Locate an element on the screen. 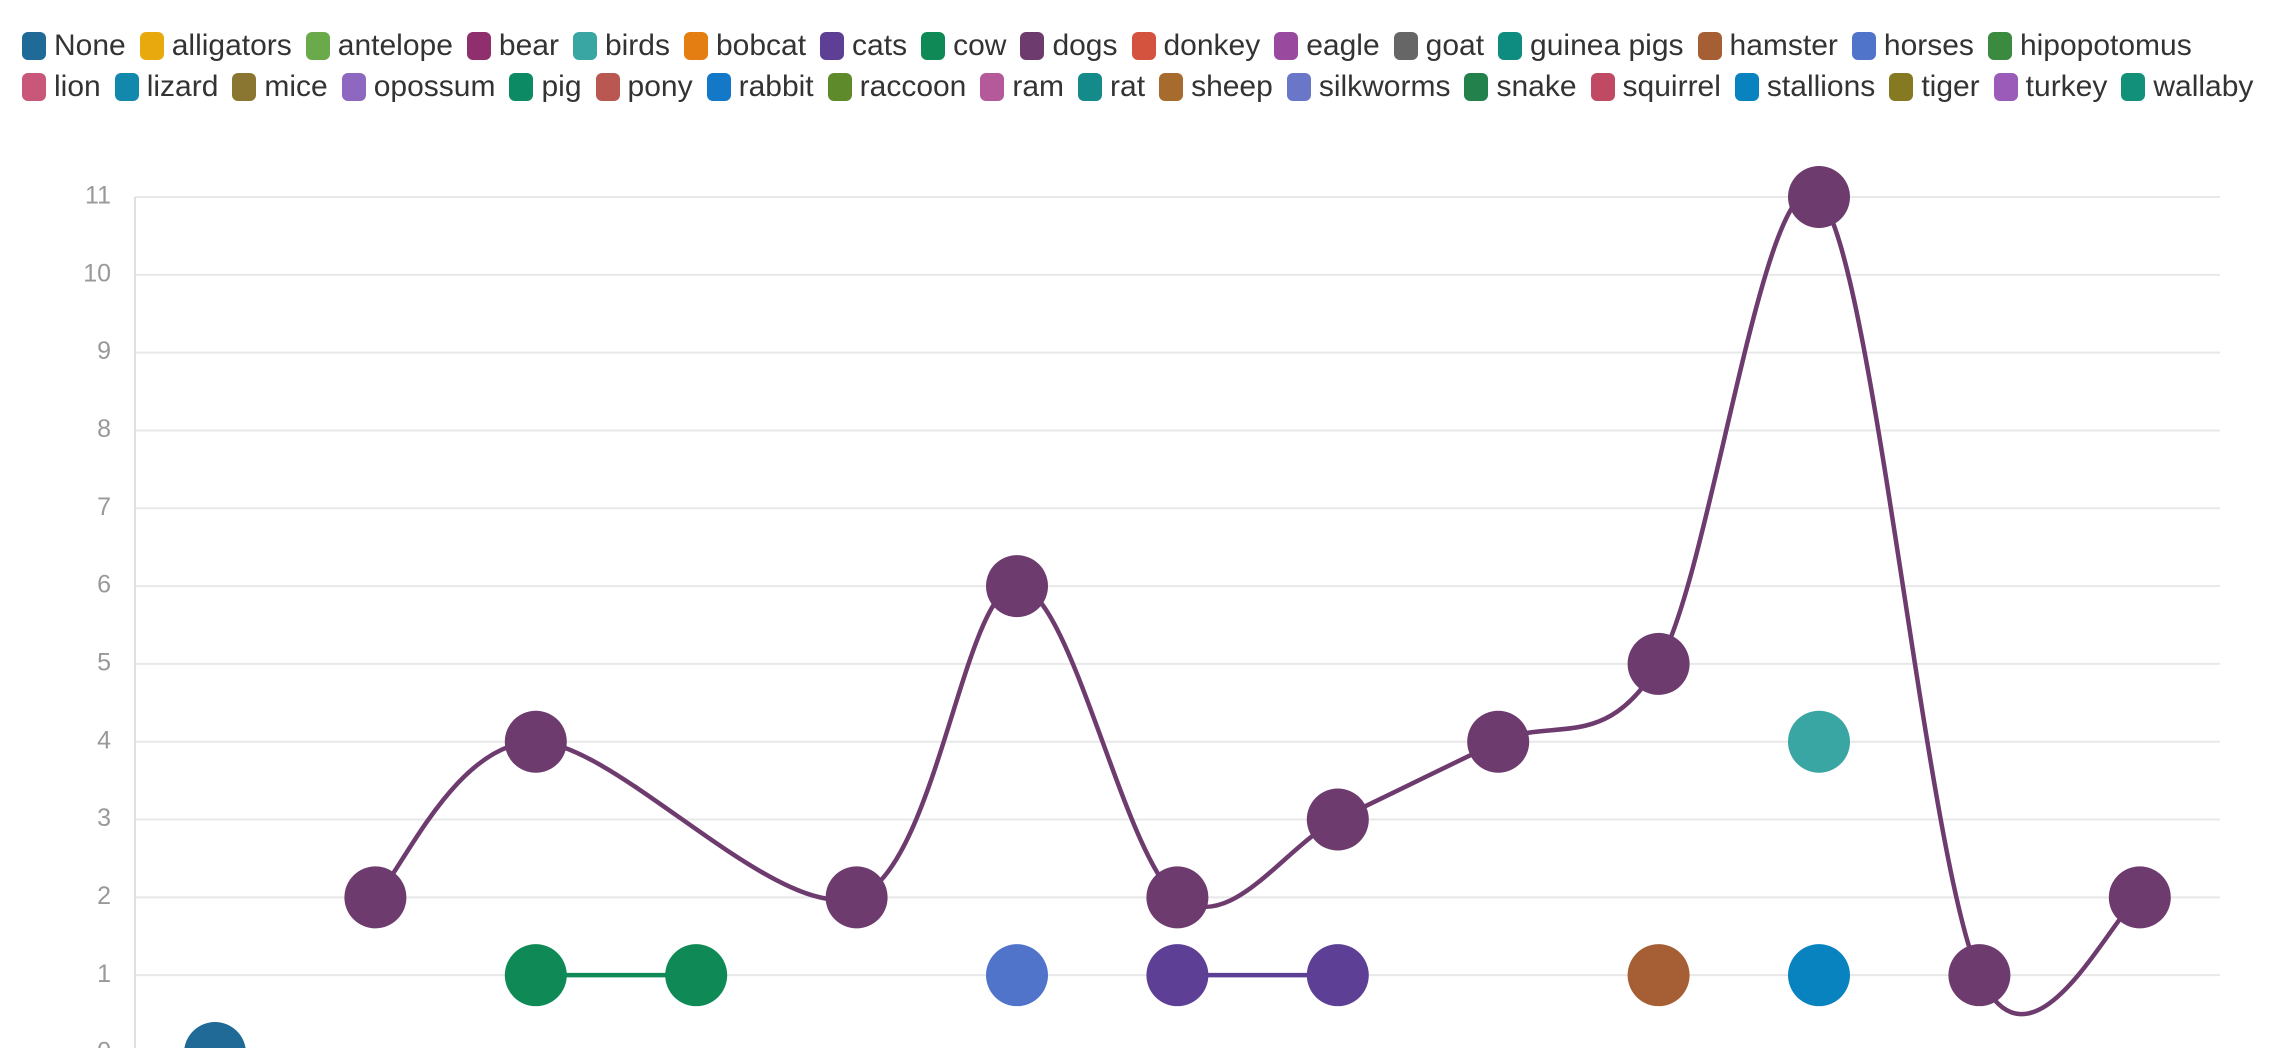  legend-label: mice is located at coordinates (296, 86).